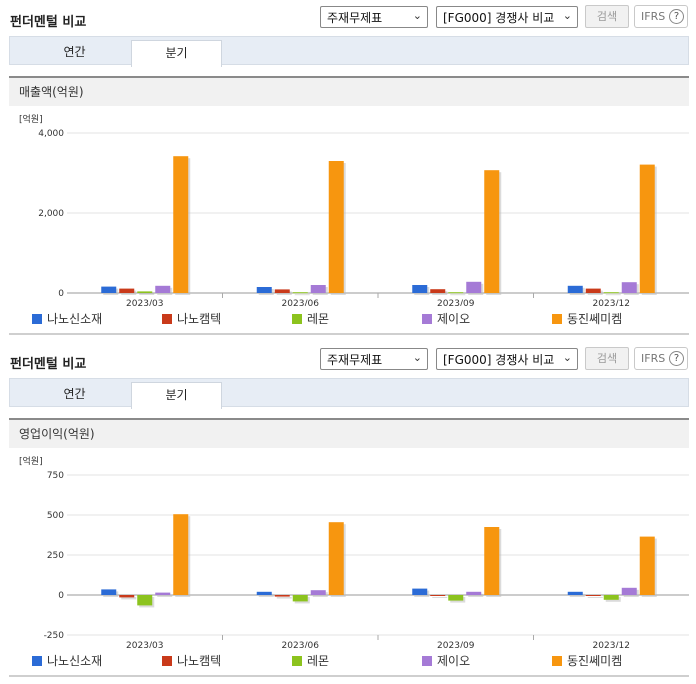 Image resolution: width=696 pixels, height=684 pixels. I want to click on x-tick-label: 2023/09, so click(456, 644).